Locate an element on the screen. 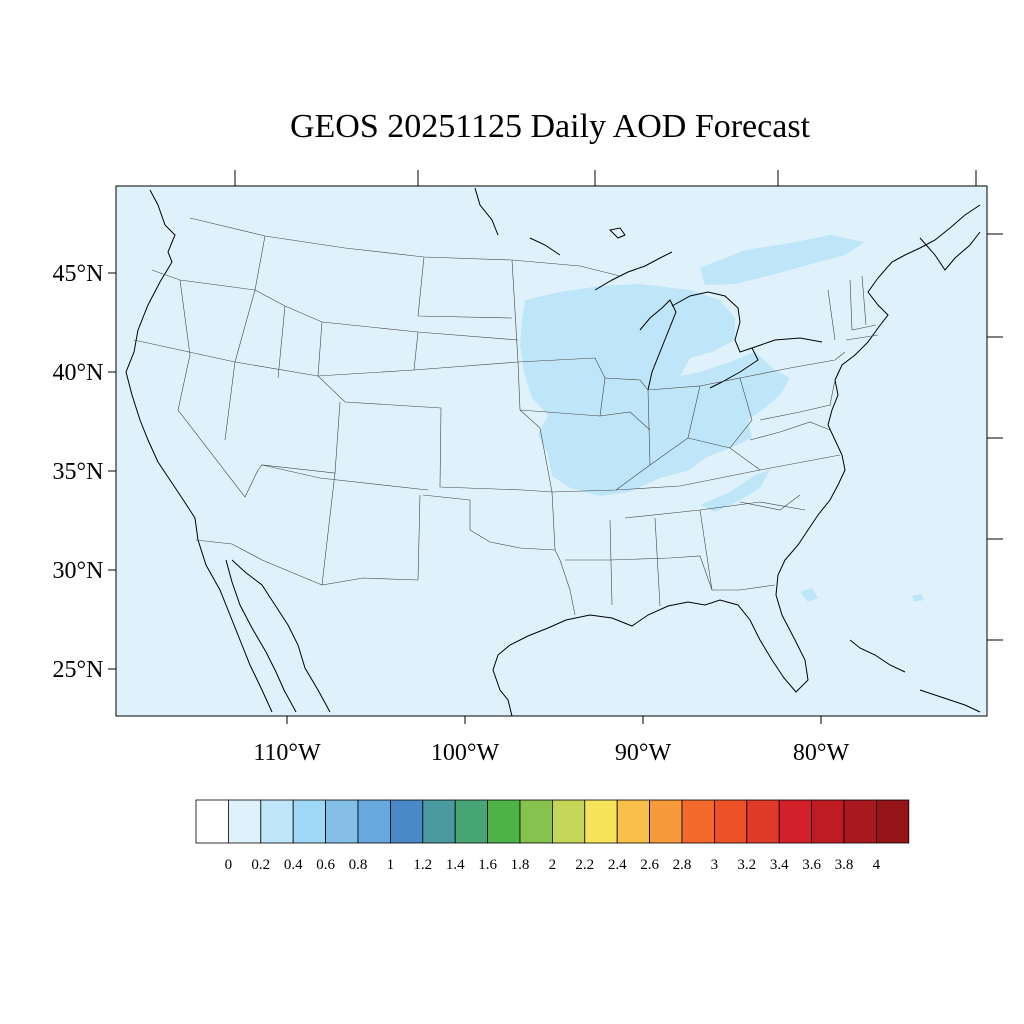 The height and width of the screenshot is (1024, 1024). lat-label-45n: 45°N is located at coordinates (78, 274).